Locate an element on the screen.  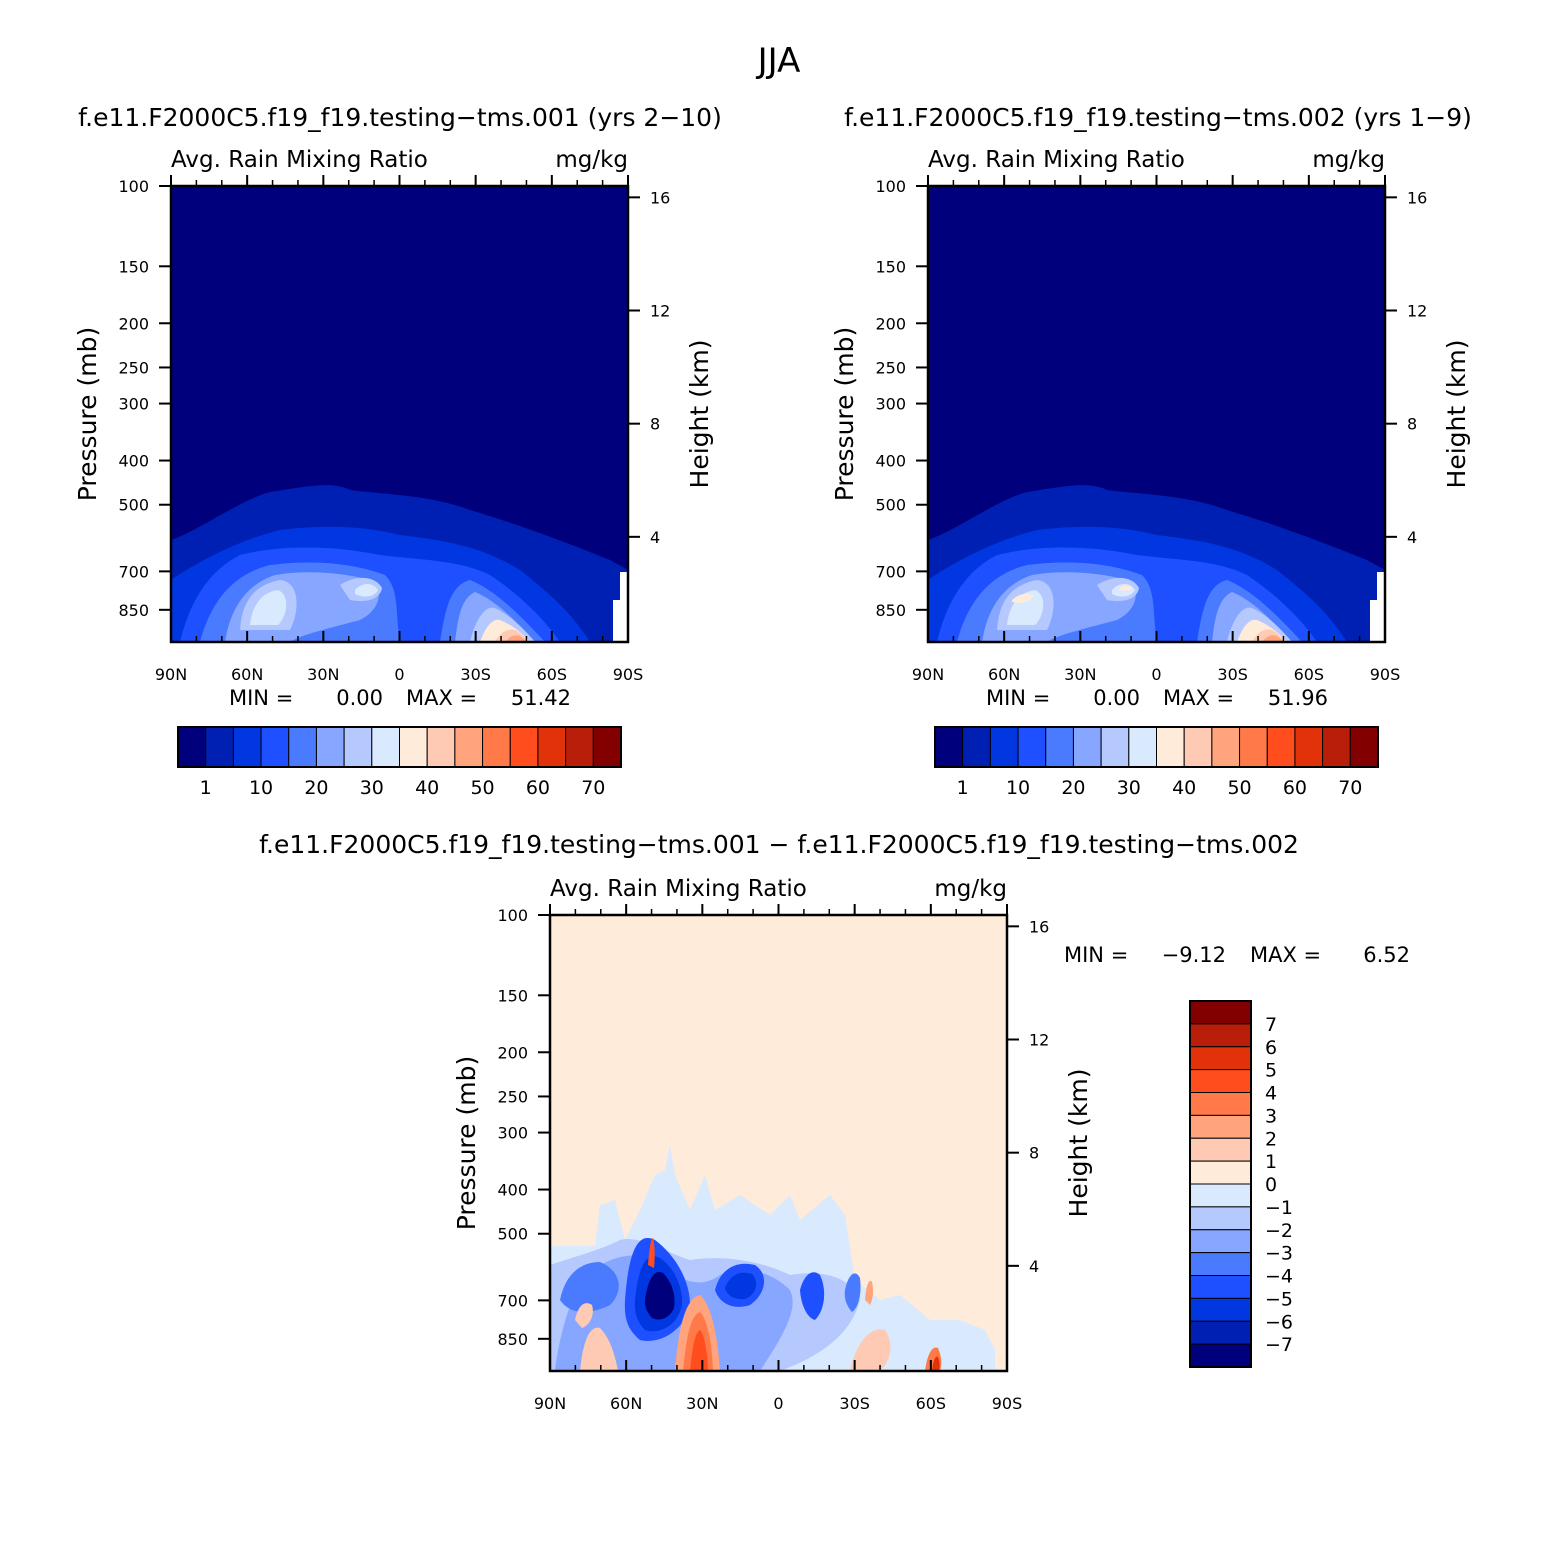
y-tick-label: 100 is located at coordinates (890, 186).